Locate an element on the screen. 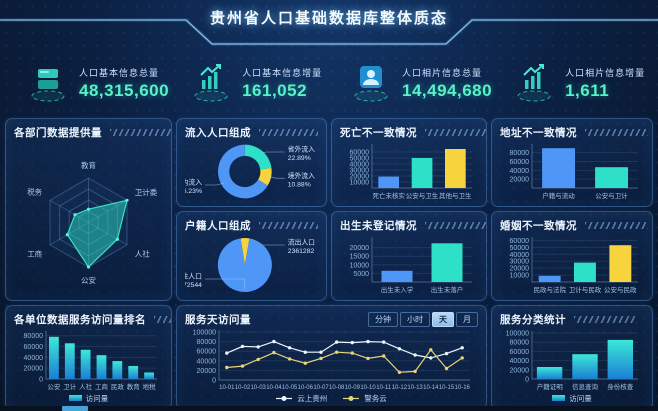  svg-text: 10-07 is located at coordinates (321, 388).